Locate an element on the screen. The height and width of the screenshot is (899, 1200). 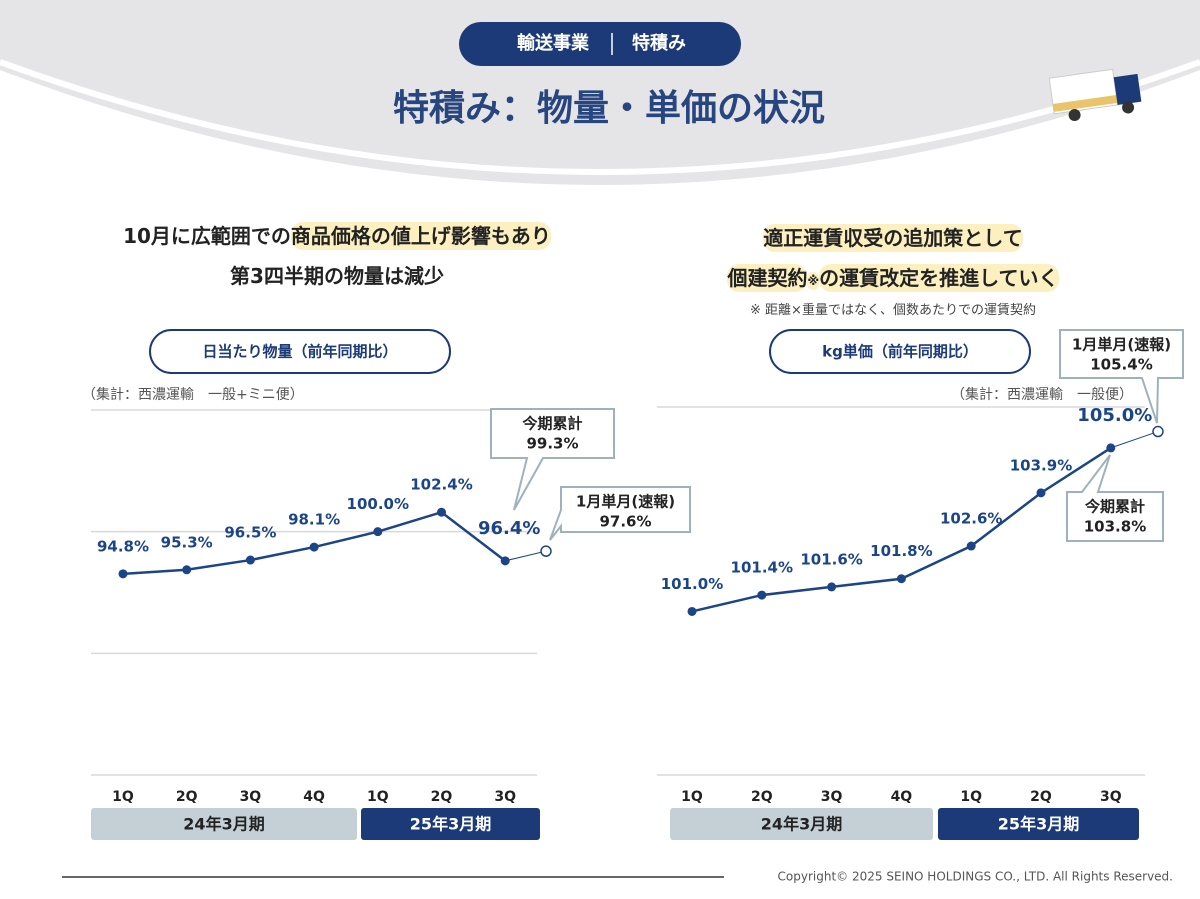
data-label: 105.0% is located at coordinates (1114, 415).